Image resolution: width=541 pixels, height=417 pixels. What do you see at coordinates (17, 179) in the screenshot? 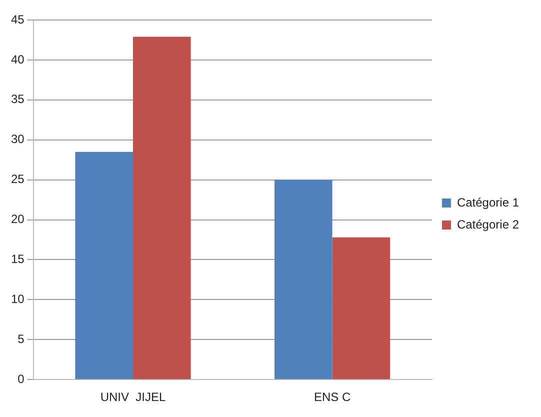
I see `y-tick-label: 25` at bounding box center [17, 179].